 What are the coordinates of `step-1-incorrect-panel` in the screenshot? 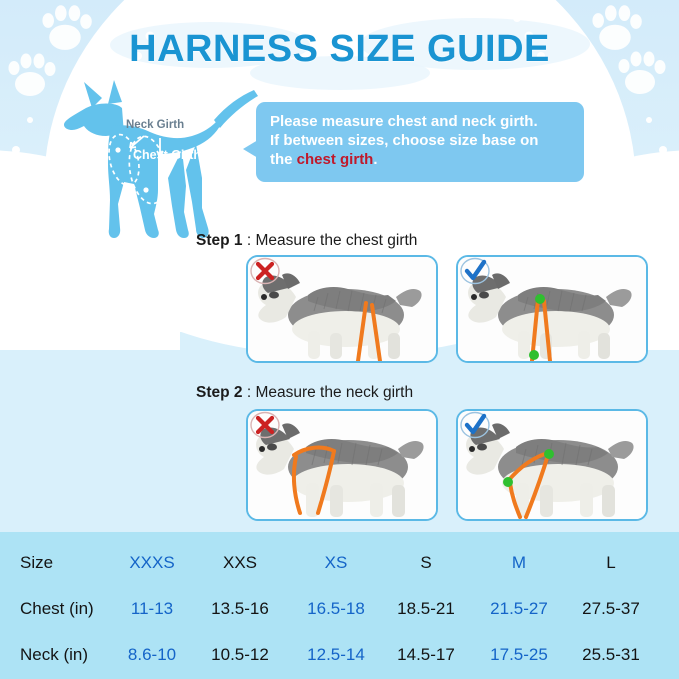 It's located at (342, 309).